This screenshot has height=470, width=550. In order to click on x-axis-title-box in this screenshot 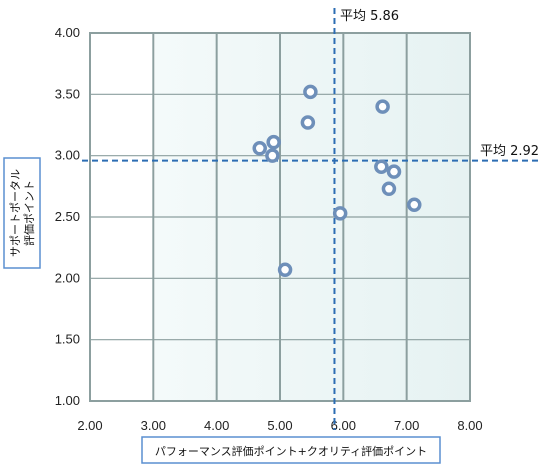, I will do `click(291, 450)`.